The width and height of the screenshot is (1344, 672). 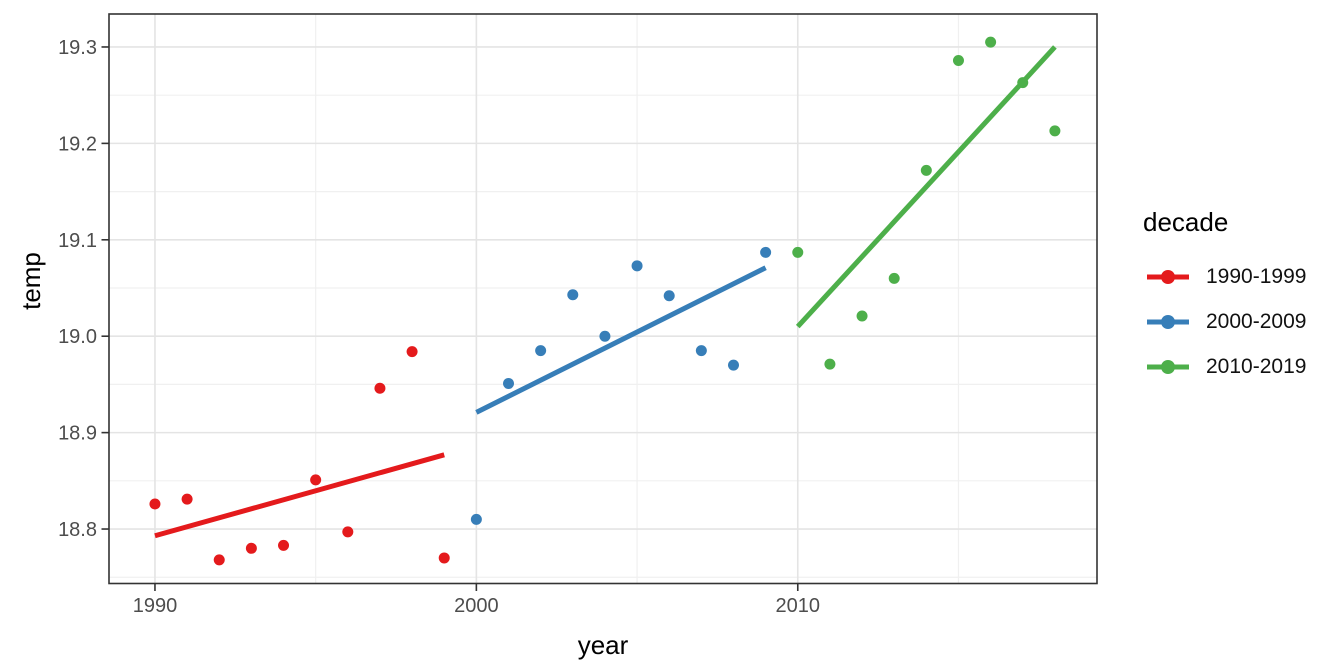 I want to click on y-tick-label: 18.8, so click(x=77, y=530).